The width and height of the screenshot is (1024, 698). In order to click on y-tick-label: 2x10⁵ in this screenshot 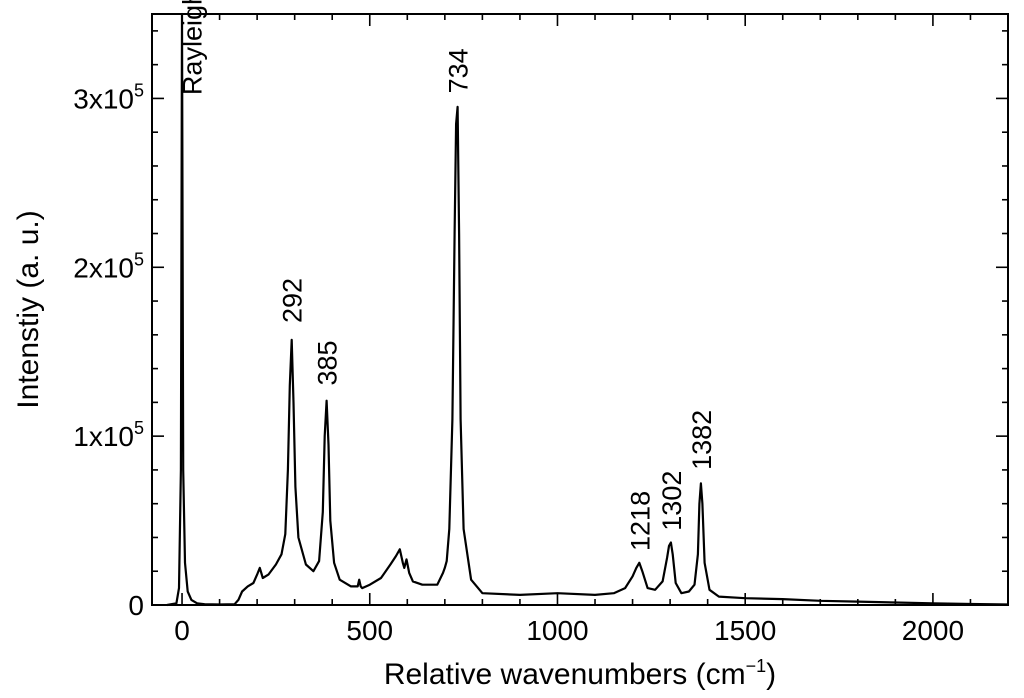, I will do `click(108, 266)`.